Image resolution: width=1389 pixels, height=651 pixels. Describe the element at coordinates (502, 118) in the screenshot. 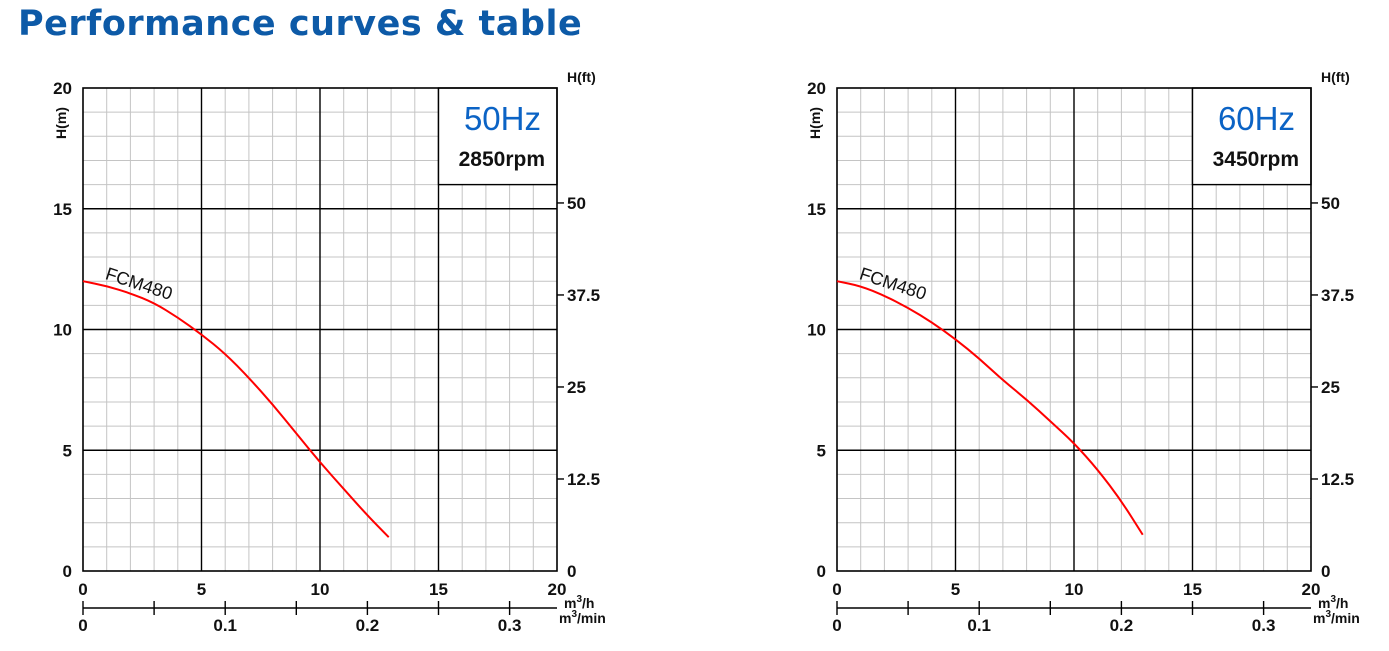

I see `frequency-label: 50Hz` at that location.